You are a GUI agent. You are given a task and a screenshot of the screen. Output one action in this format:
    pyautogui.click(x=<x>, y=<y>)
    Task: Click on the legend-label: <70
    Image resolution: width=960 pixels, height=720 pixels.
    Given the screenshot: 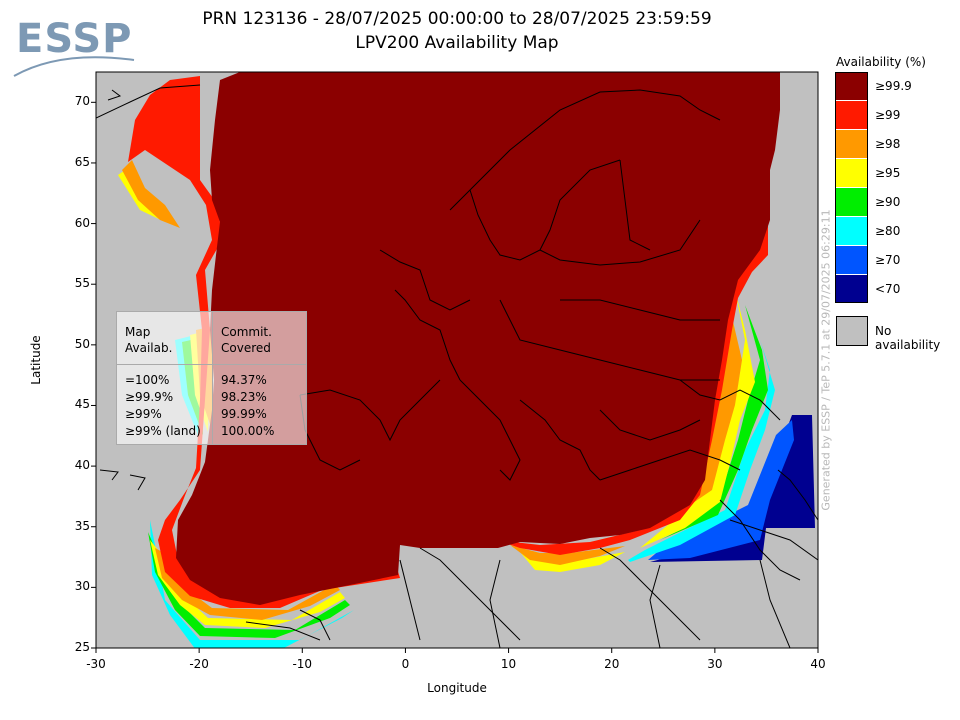 What is the action you would take?
    pyautogui.click(x=888, y=289)
    